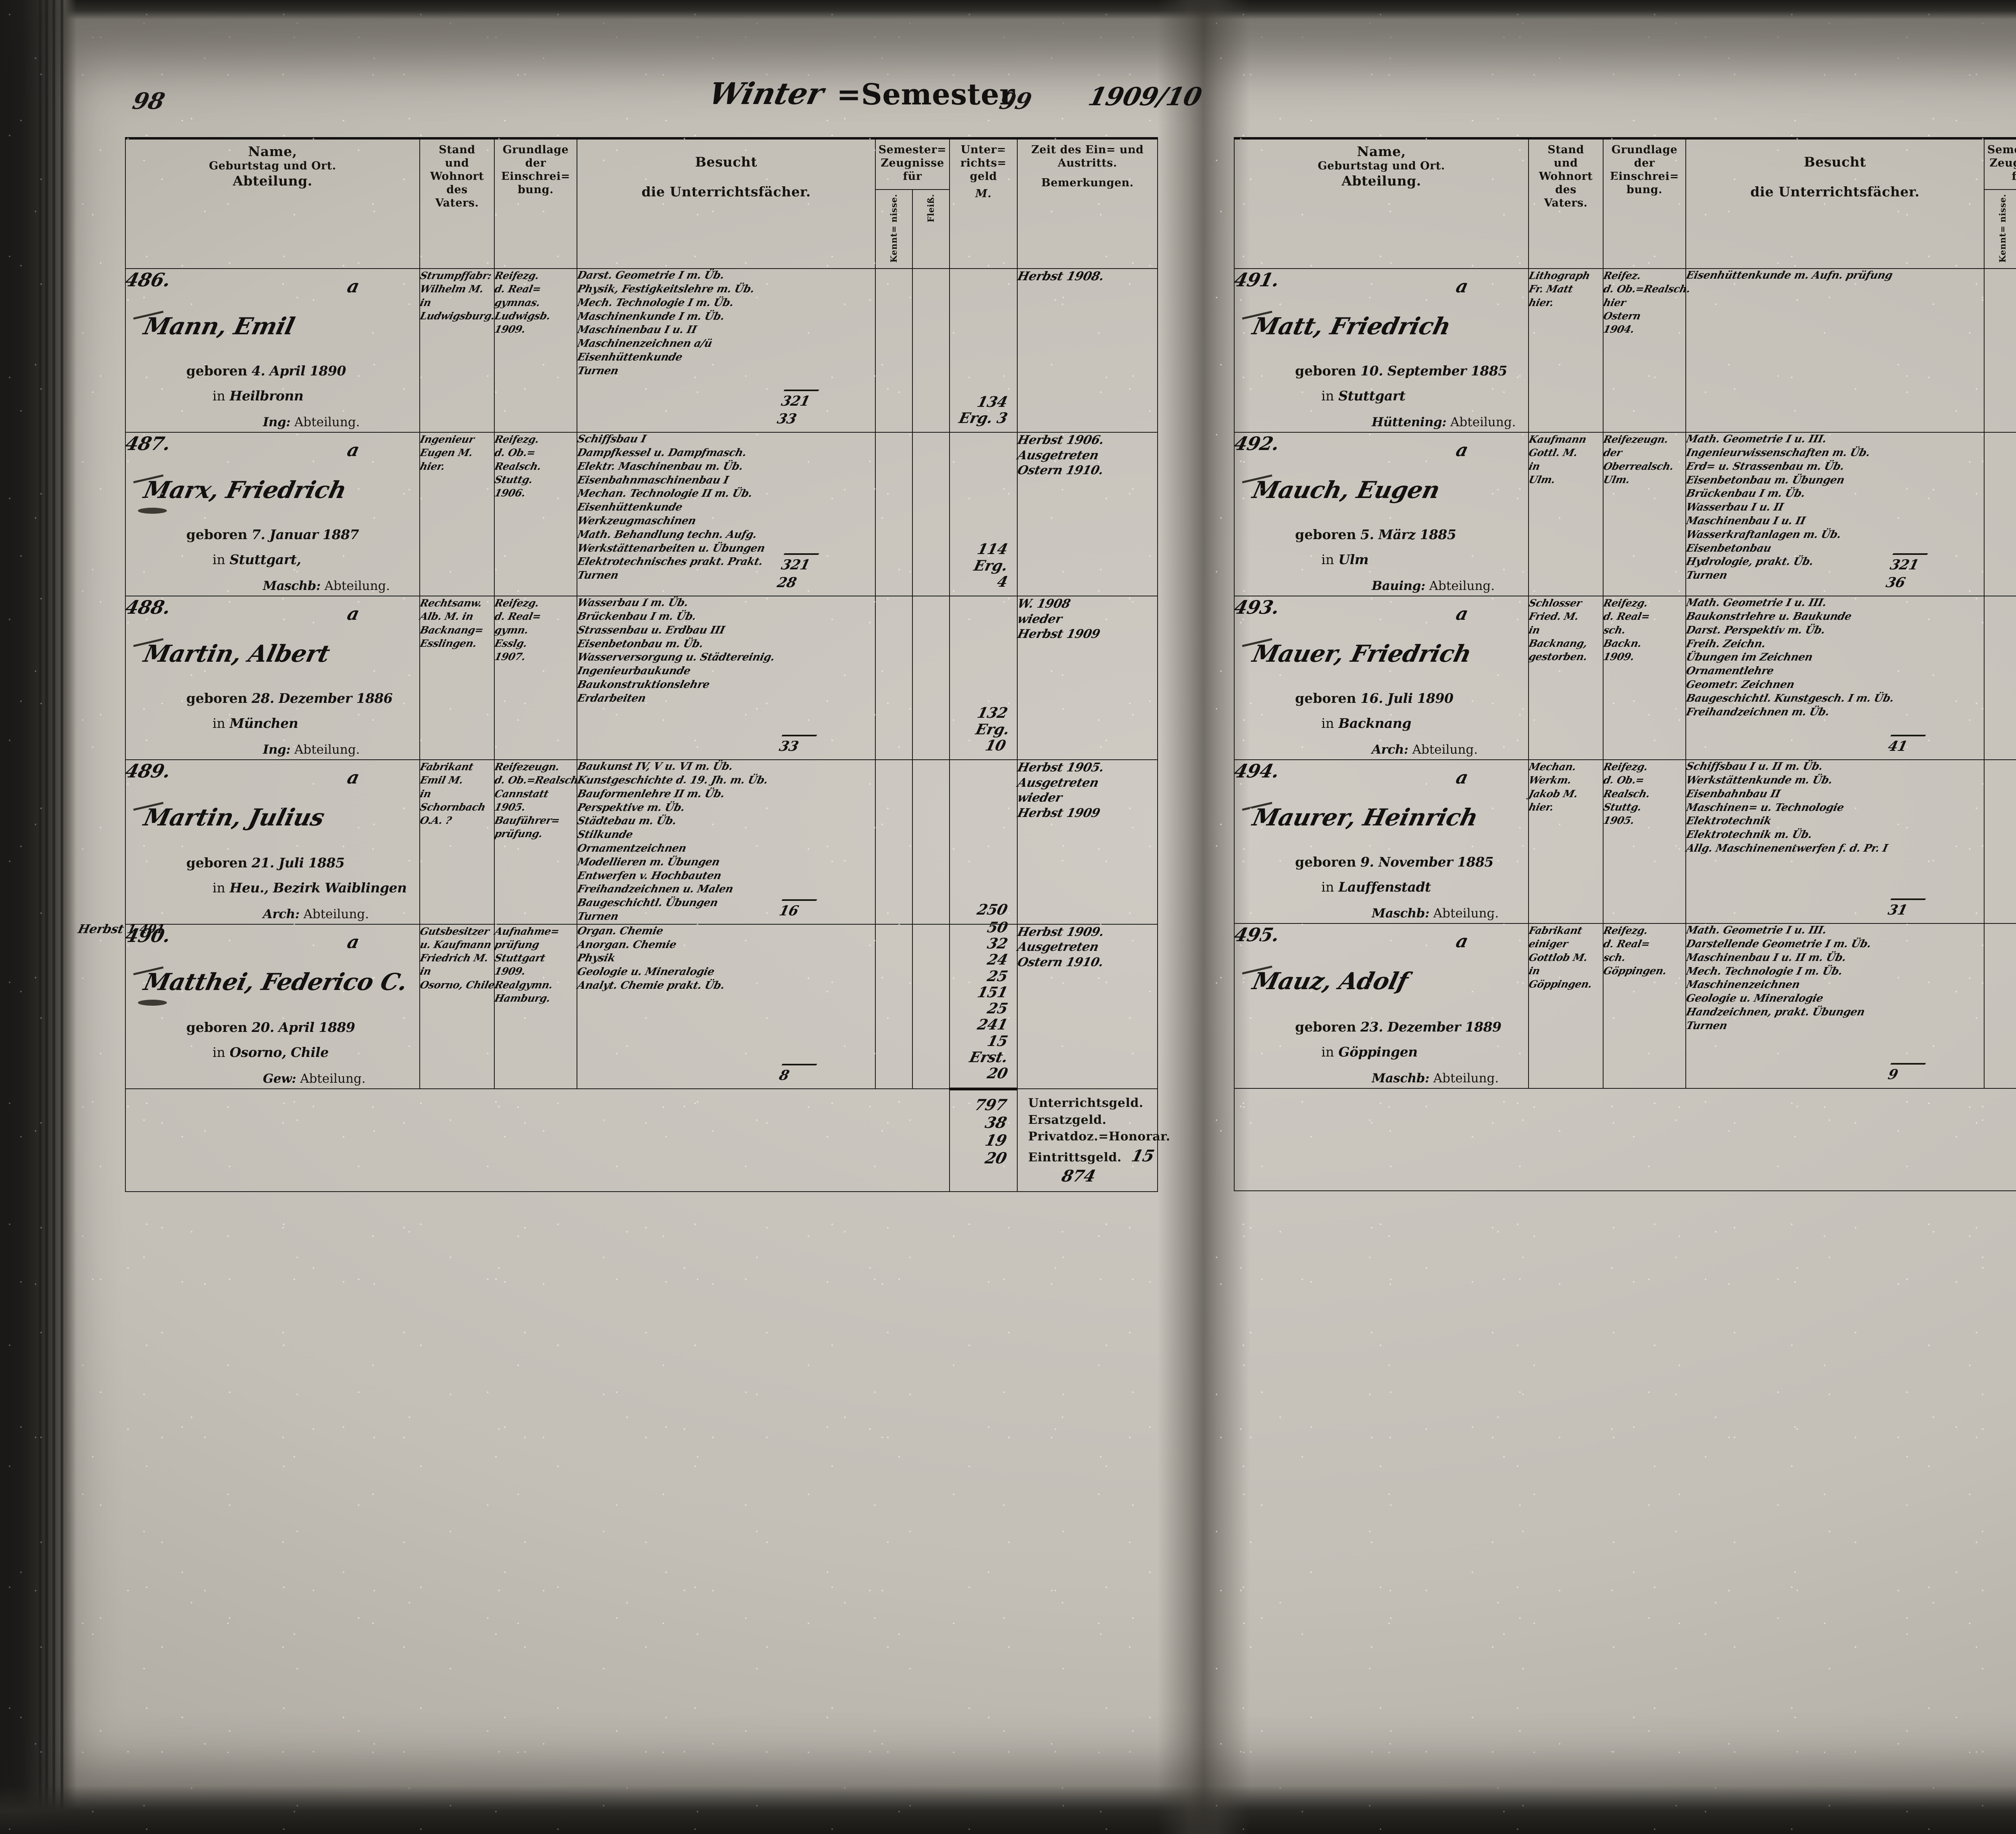  What do you see at coordinates (266, 396) in the screenshot?
I see `birth-place: Heilbronn` at bounding box center [266, 396].